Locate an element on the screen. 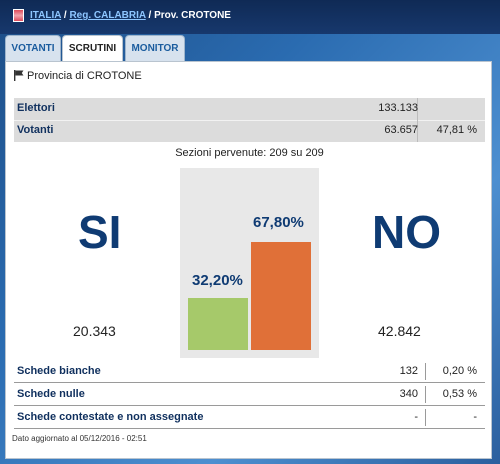 This screenshot has height=464, width=500. yes-count: 20.343 is located at coordinates (94, 331).